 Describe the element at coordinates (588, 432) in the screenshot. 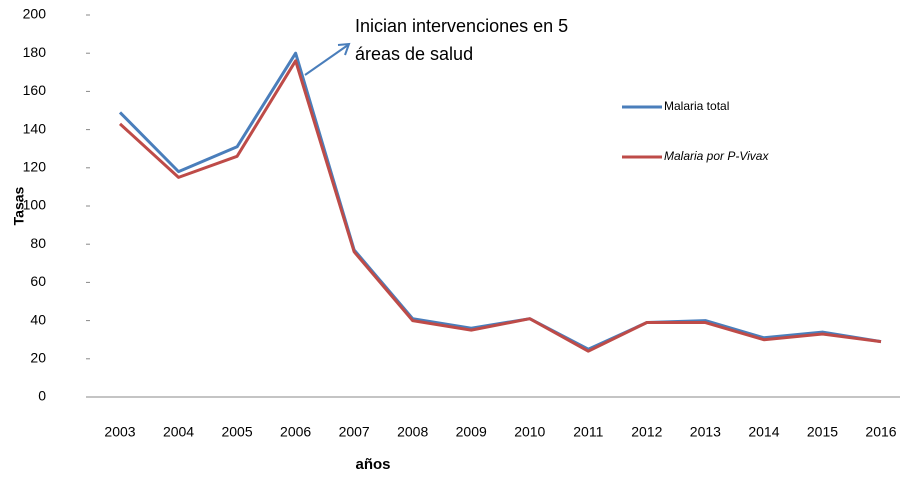

I see `x-tick-label: 2011` at that location.